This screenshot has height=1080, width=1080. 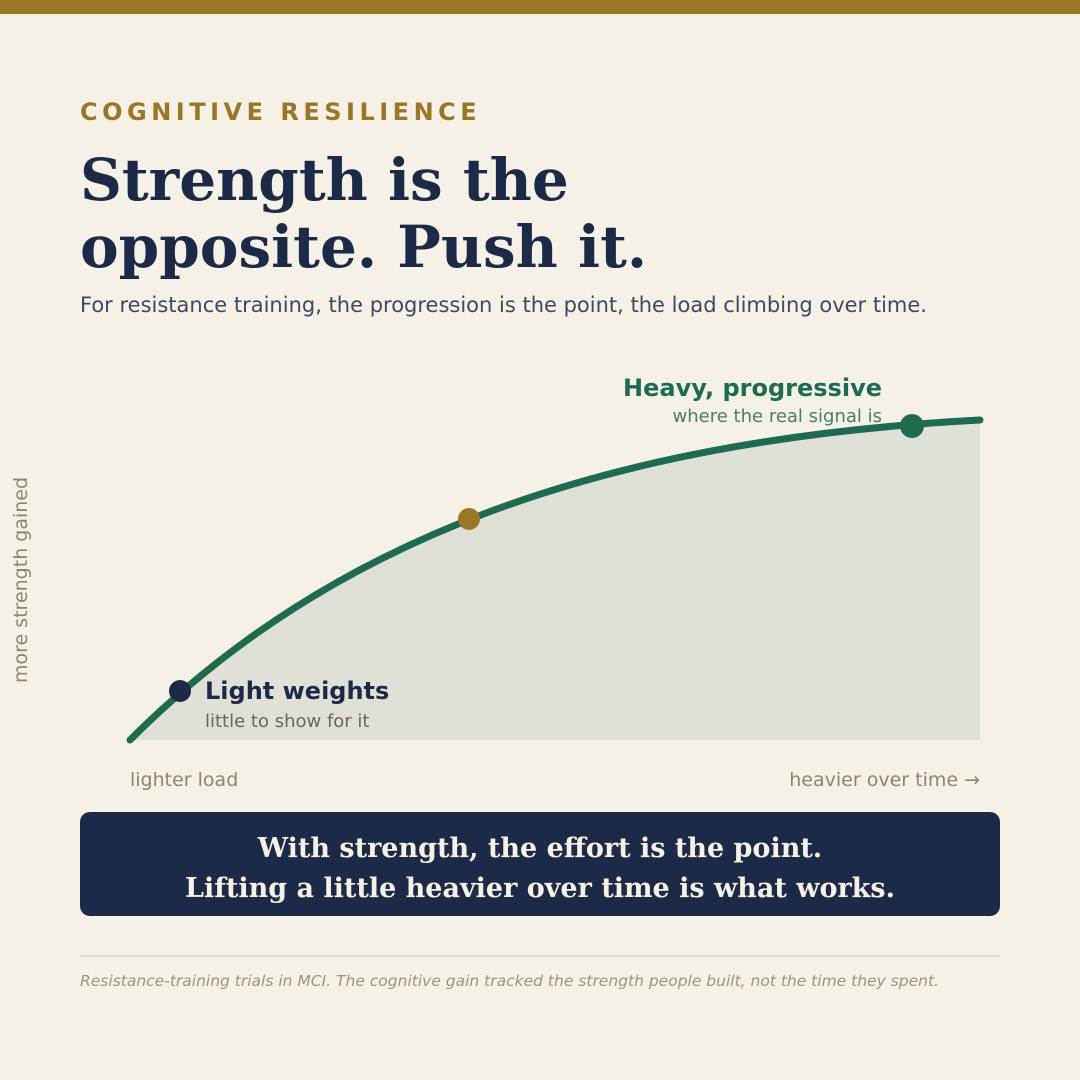 What do you see at coordinates (21, 580) in the screenshot?
I see `y-axis-label: more strength gained` at bounding box center [21, 580].